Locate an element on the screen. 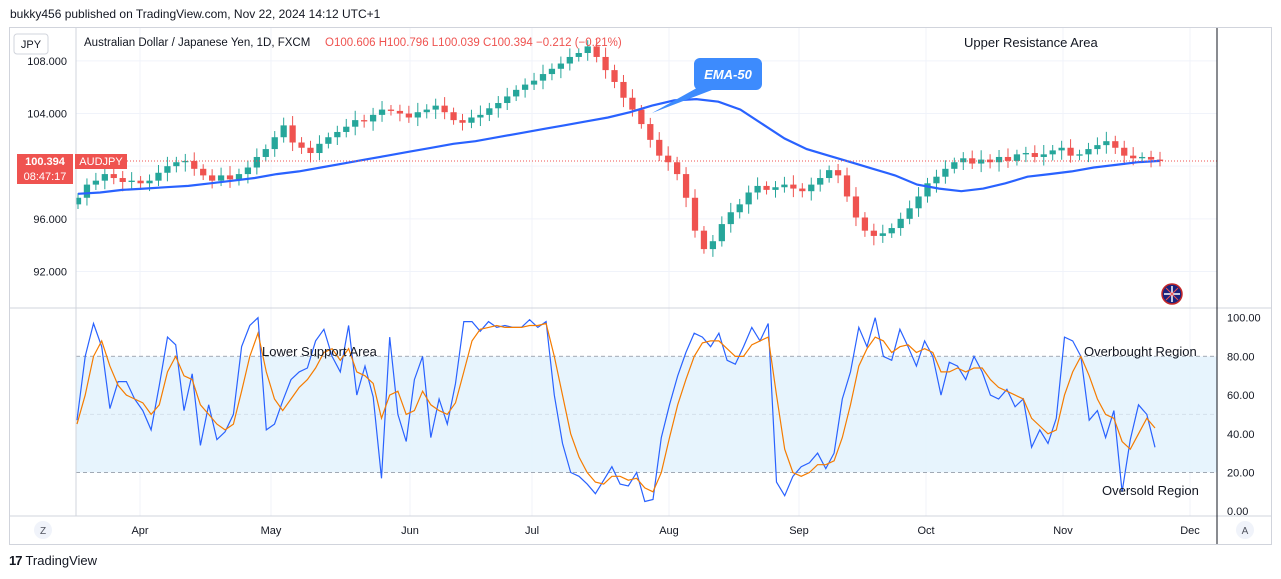 This screenshot has height=579, width=1281. tradingview-brand: 17 TradingView is located at coordinates (53, 560).